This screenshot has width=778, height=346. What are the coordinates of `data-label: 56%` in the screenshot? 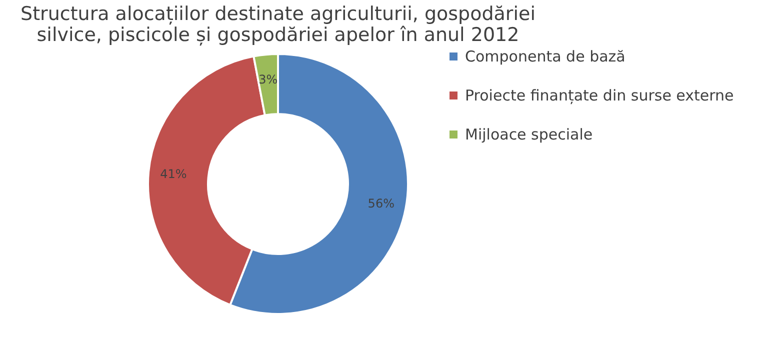 It's located at (381, 203).